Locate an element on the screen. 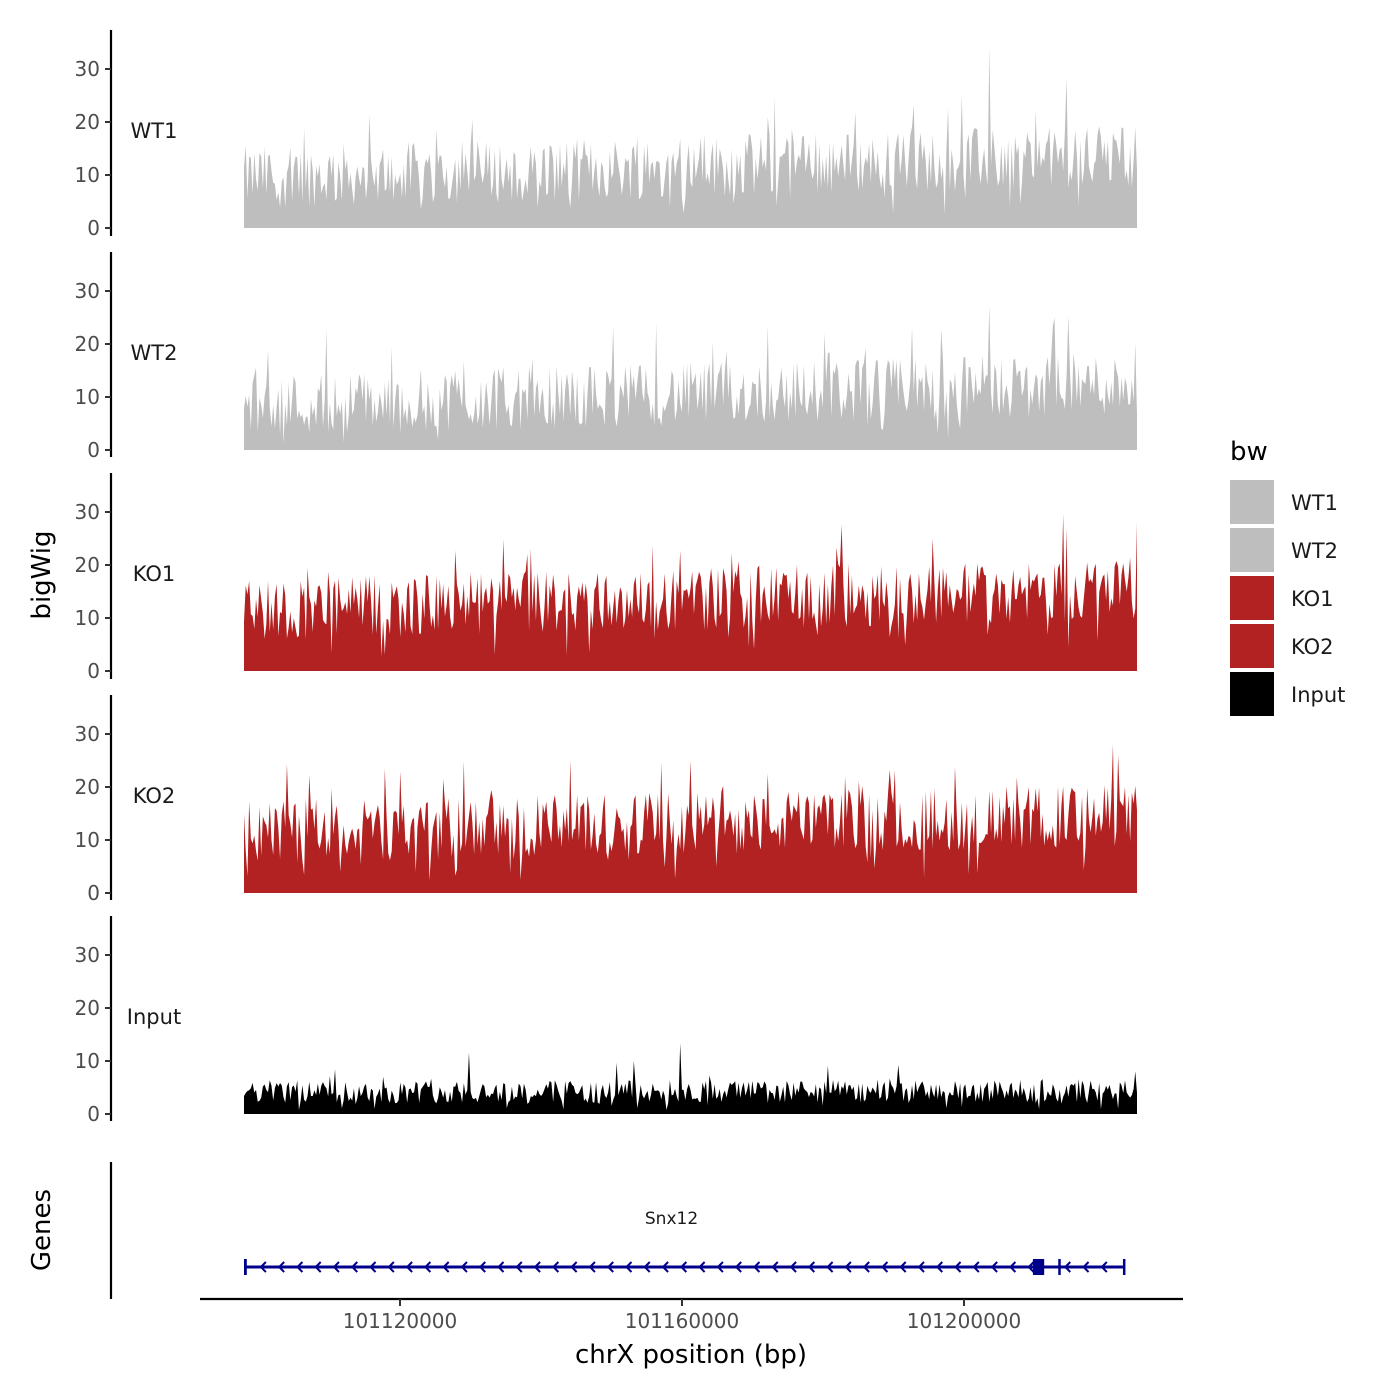 This screenshot has width=1400, height=1400. legend-key-KO1 is located at coordinates (1252, 598).